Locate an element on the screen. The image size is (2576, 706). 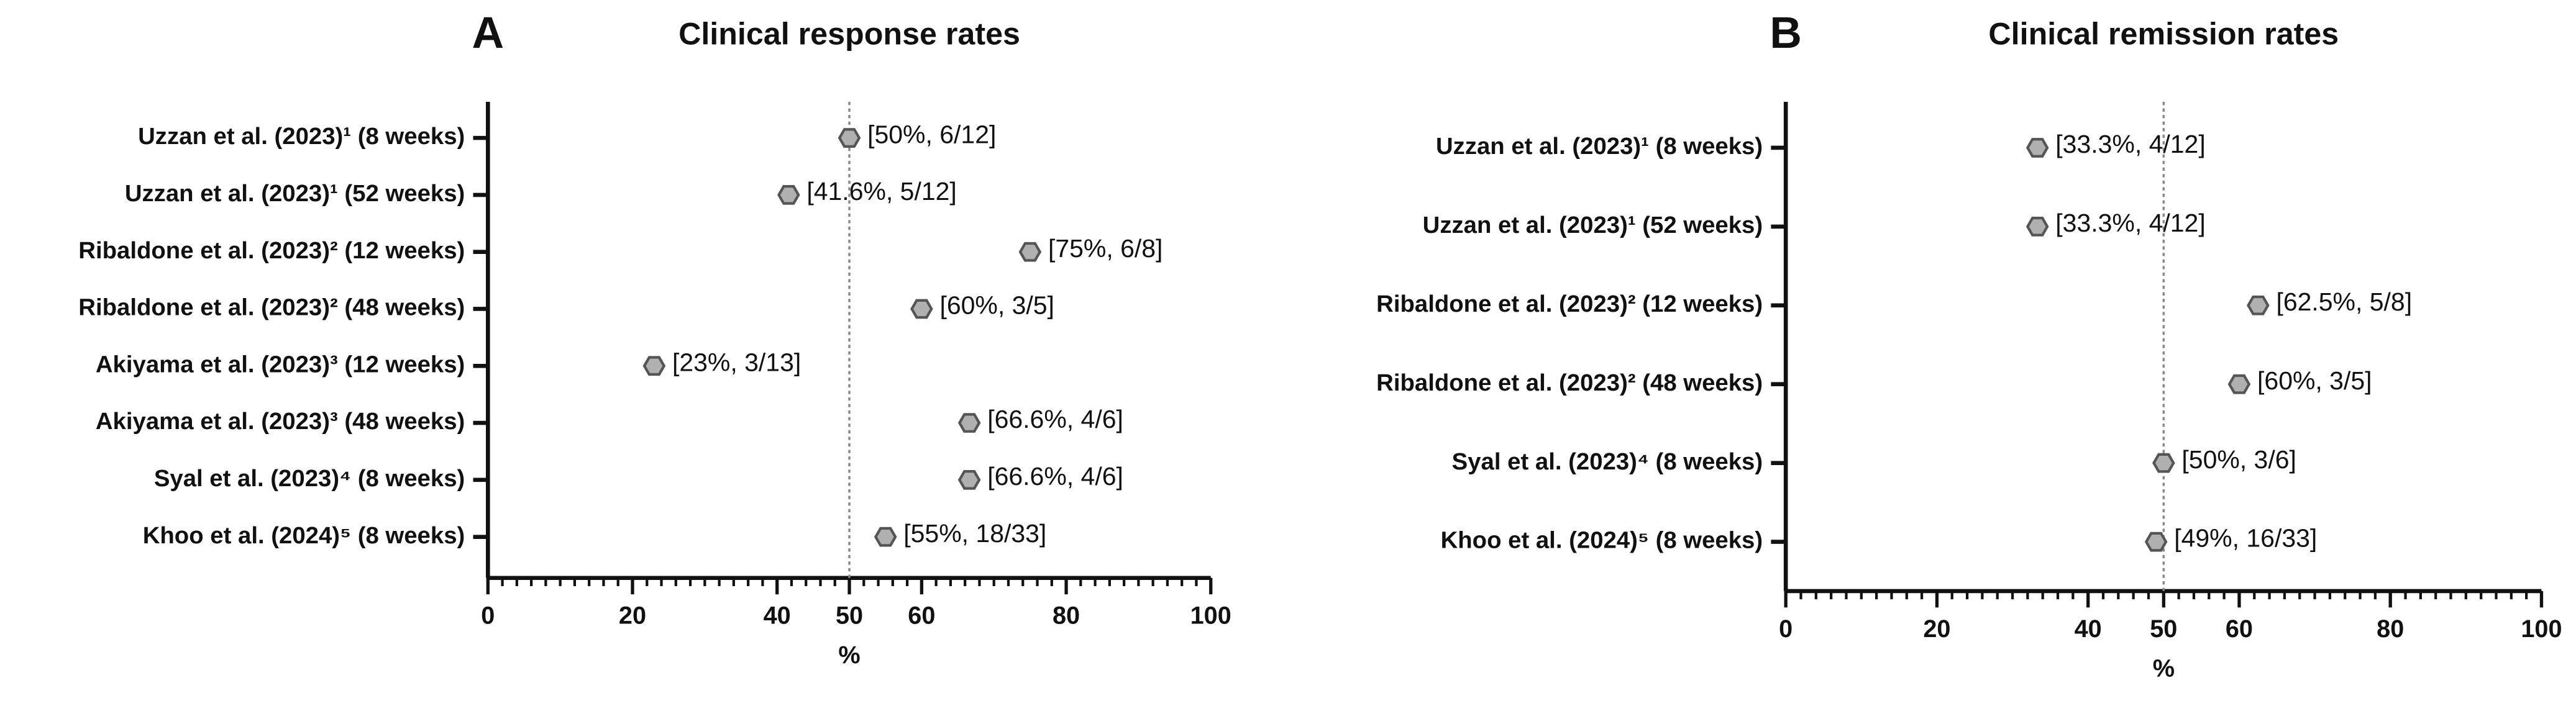
value-label: [49%, 16/33] is located at coordinates (2245, 538).